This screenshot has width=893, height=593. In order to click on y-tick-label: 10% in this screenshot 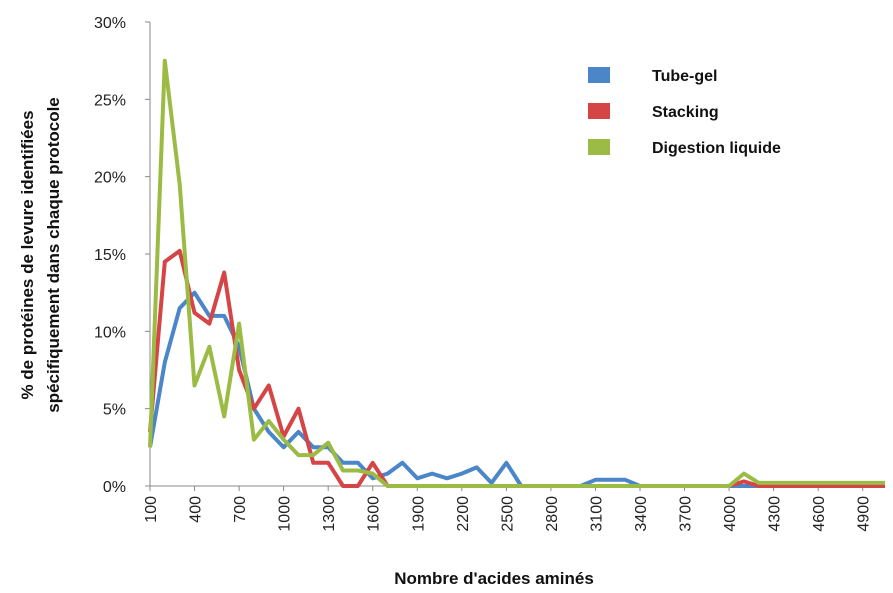, I will do `click(110, 332)`.